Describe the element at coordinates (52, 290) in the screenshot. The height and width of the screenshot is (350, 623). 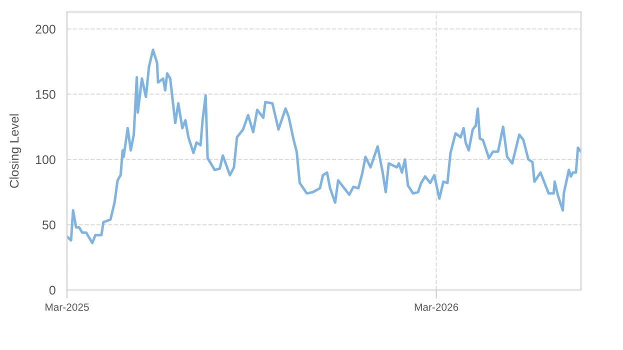
I see `y-tick-label: 0` at that location.